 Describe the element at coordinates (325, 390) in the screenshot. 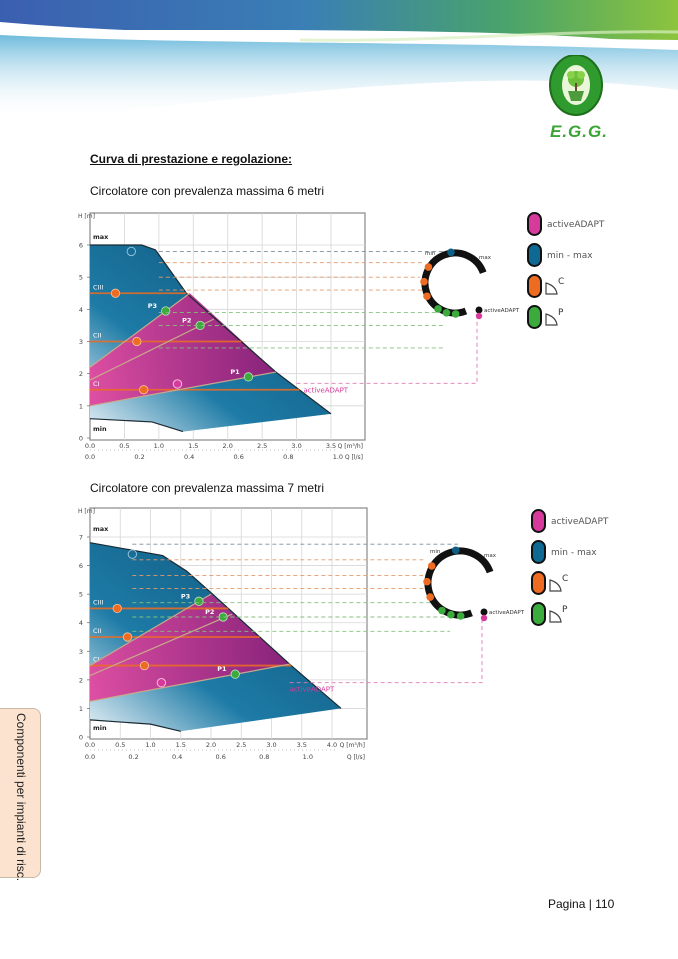

I see `activeadapt-label: activeADAPT` at that location.